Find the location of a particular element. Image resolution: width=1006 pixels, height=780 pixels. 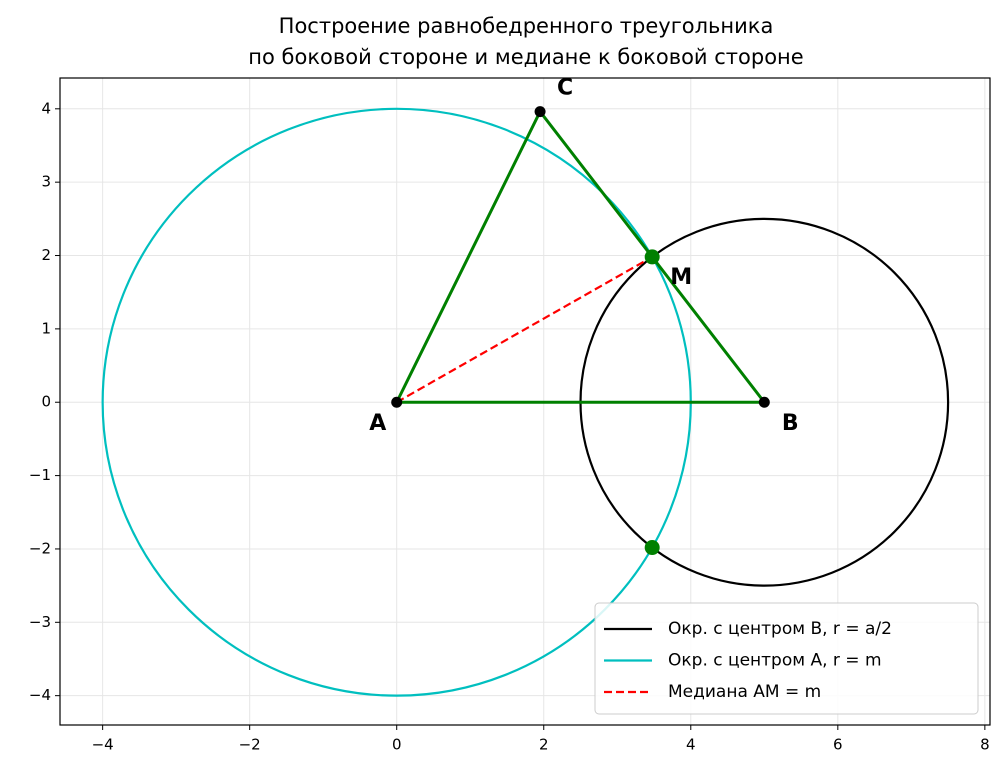

y-tick-label: −2 is located at coordinates (40, 548).